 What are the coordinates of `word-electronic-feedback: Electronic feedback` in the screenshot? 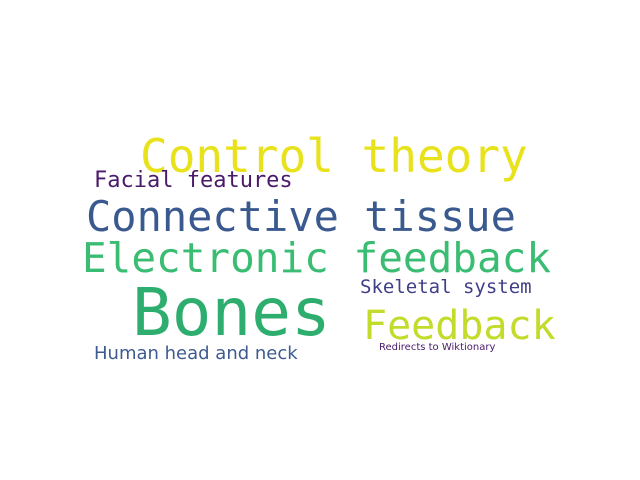 It's located at (316, 258).